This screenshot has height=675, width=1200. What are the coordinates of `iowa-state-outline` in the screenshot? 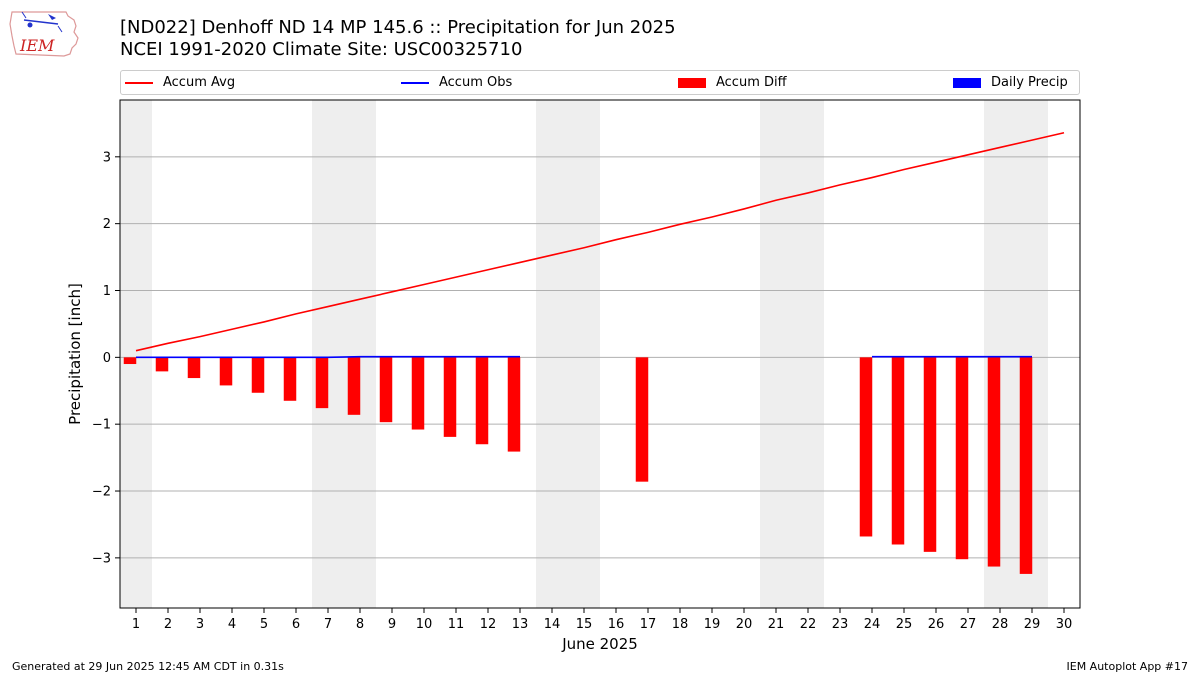 It's located at (44, 34).